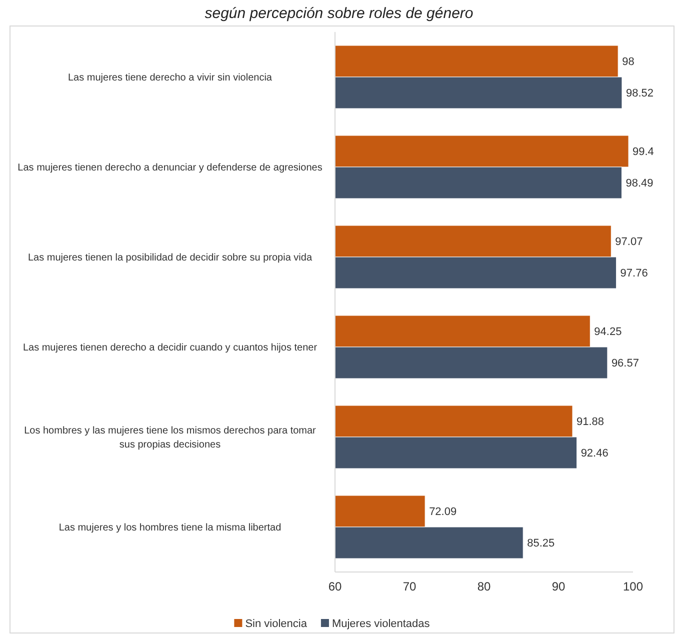  Describe the element at coordinates (634, 274) in the screenshot. I see `data-label: 97.76` at that location.